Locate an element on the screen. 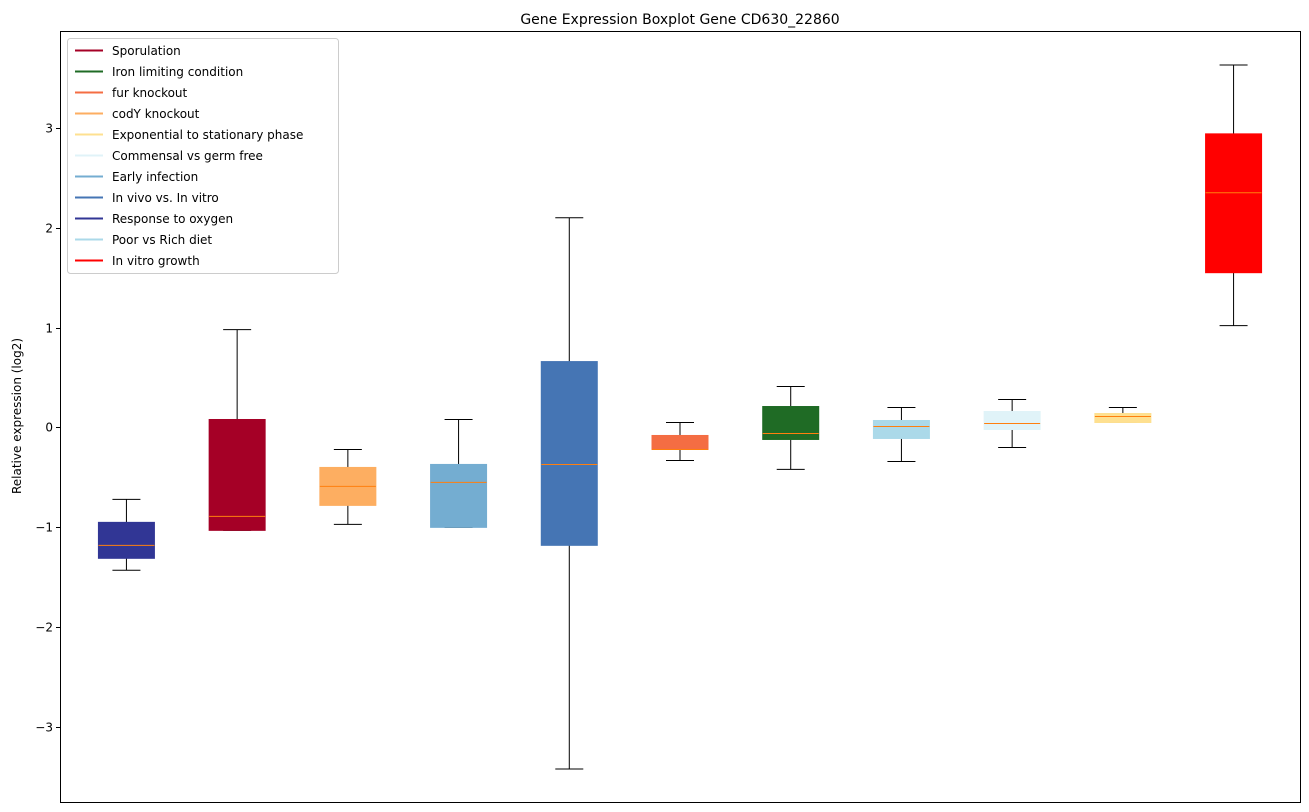  legend-entry: Iron limiting condition is located at coordinates (159, 72).